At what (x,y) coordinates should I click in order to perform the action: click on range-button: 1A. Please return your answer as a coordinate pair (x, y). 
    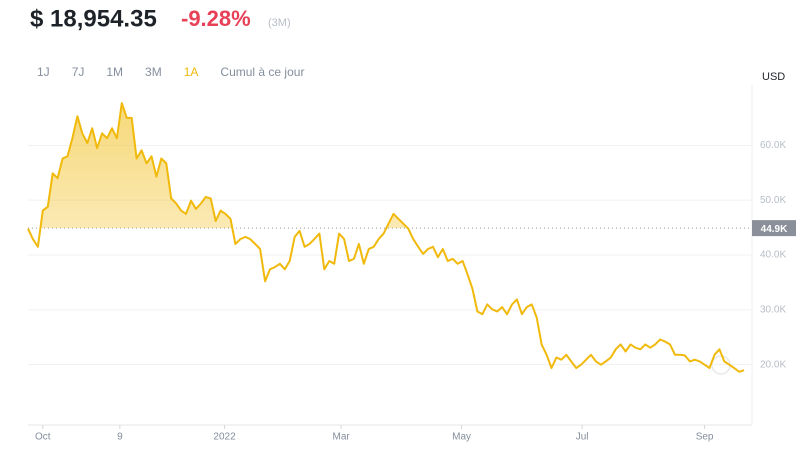
    Looking at the image, I should click on (191, 72).